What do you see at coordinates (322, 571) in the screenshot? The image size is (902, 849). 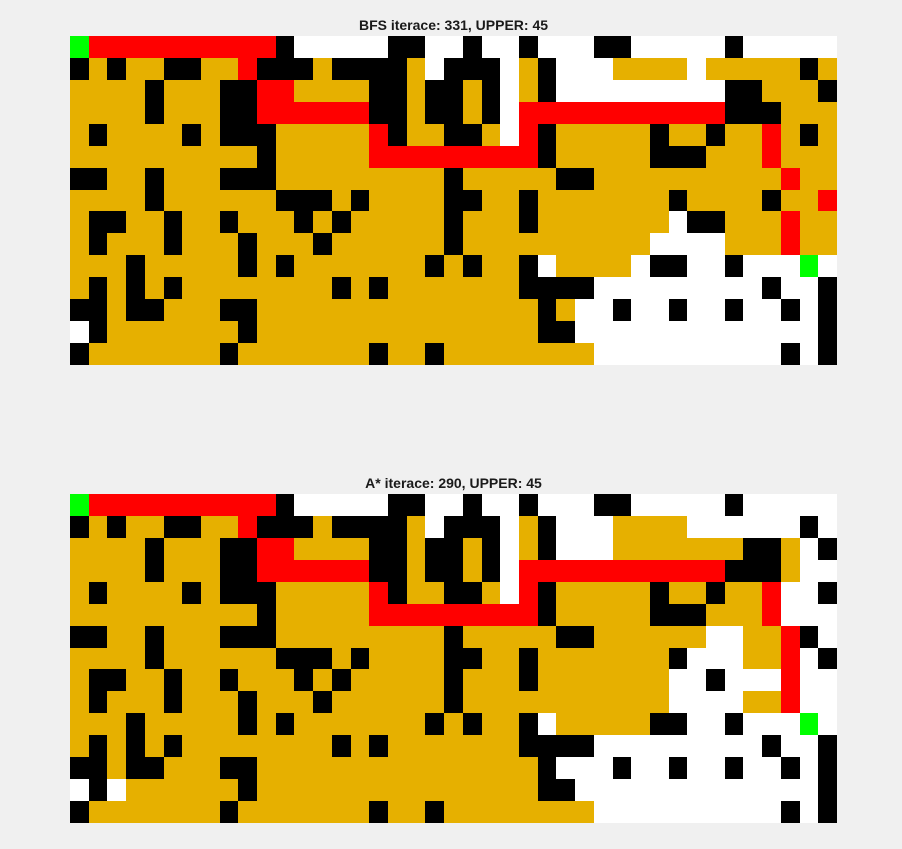 I see `cell-path-r3-c13` at bounding box center [322, 571].